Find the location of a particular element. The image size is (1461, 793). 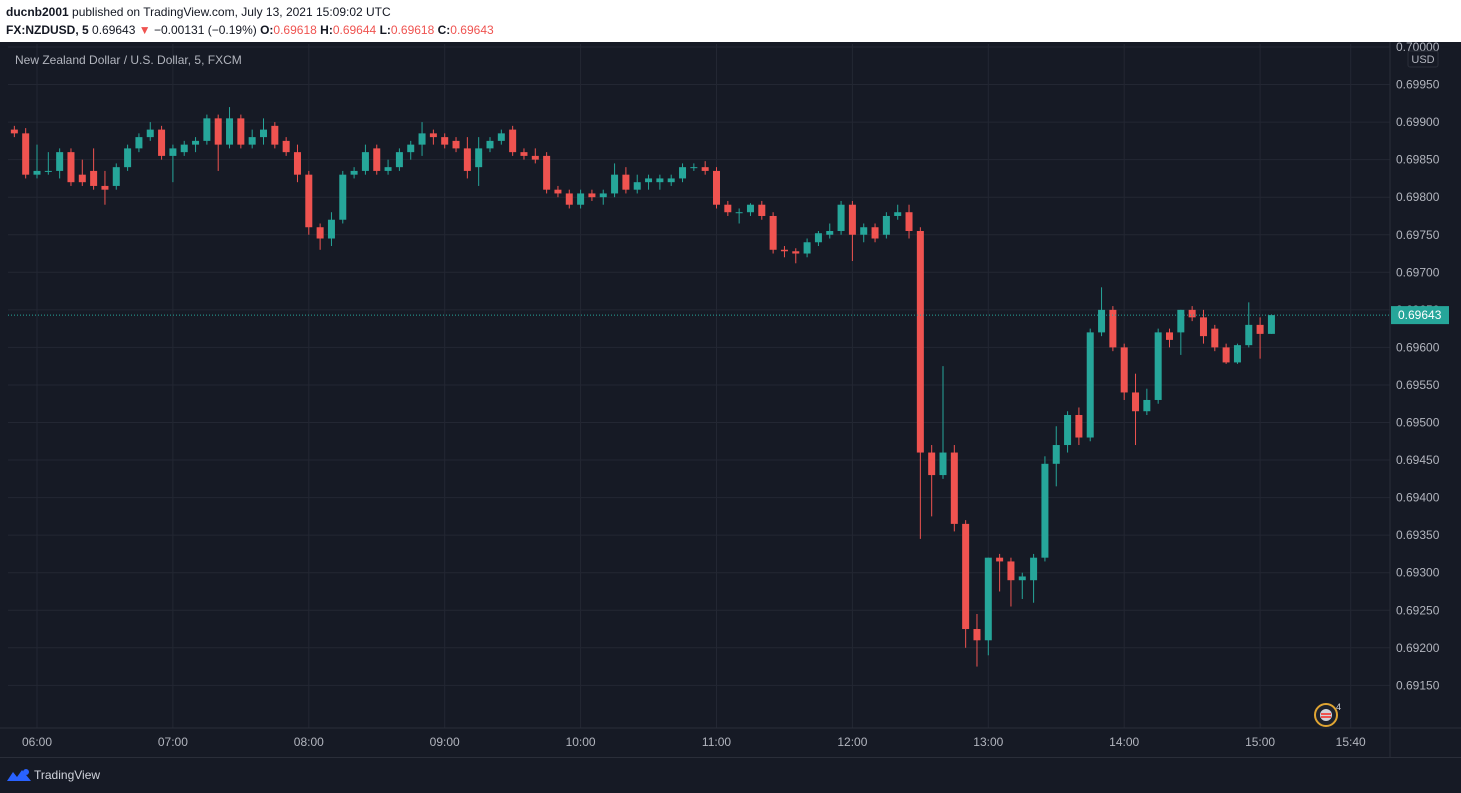

economic-events-icon: 4 is located at coordinates (1327, 715).